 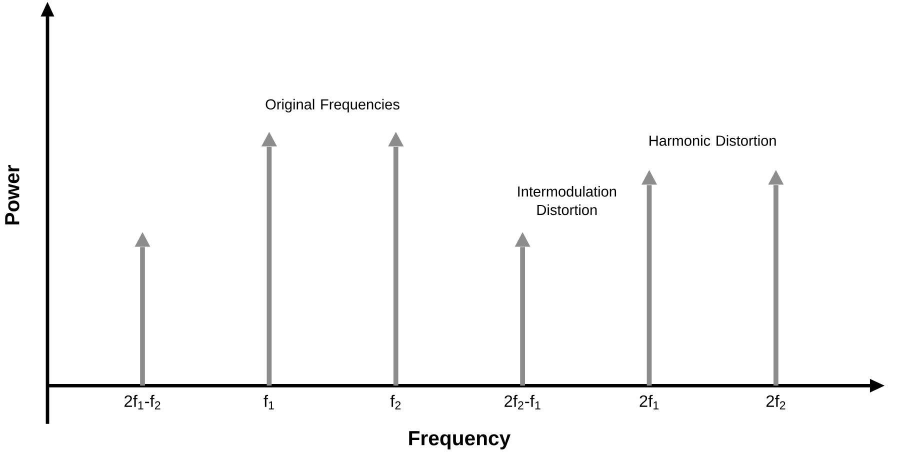 What do you see at coordinates (776, 402) in the screenshot?
I see `x-tick-label: 2f$_{2}$` at bounding box center [776, 402].